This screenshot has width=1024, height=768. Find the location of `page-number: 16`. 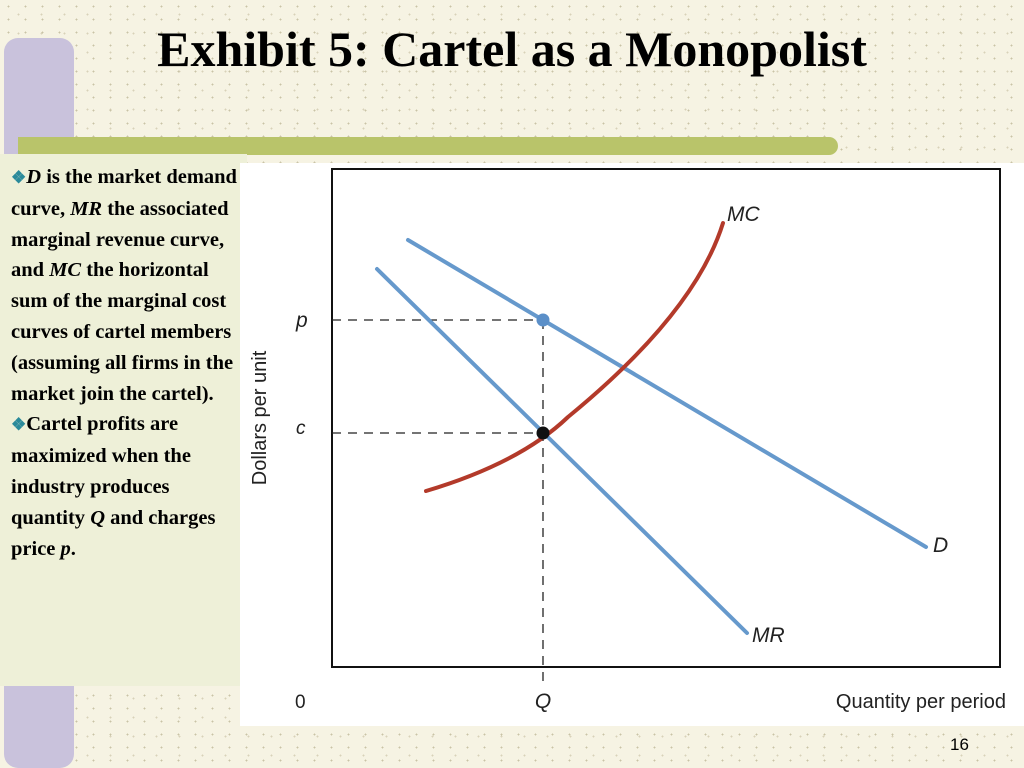

page-number: 16 is located at coordinates (959, 744).